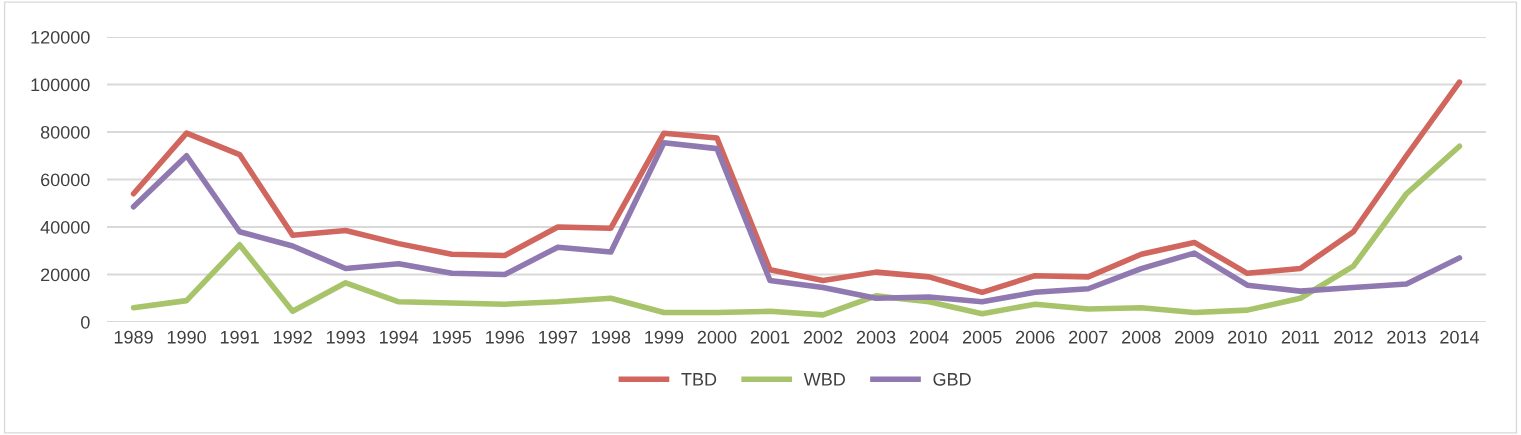 This screenshot has width=1521, height=435. I want to click on x-tick-label: 1994, so click(399, 337).